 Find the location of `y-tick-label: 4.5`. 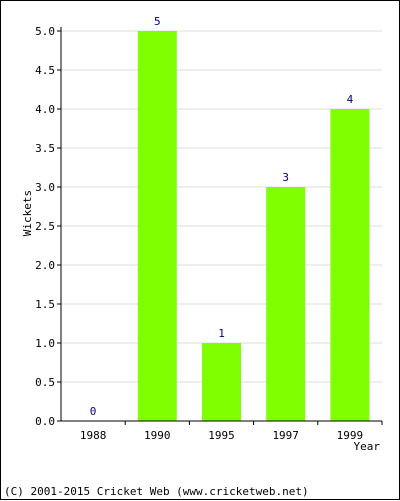

y-tick-label: 4.5 is located at coordinates (45, 70).